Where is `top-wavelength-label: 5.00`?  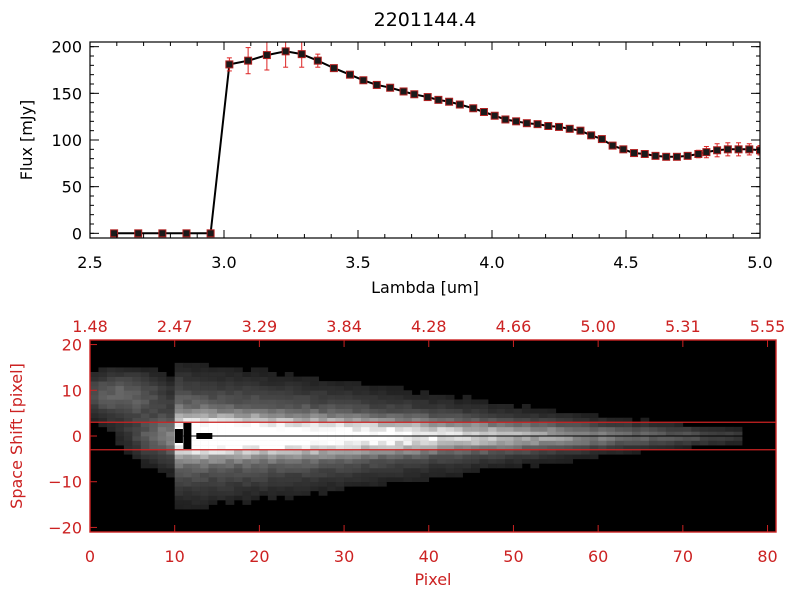
top-wavelength-label: 5.00 is located at coordinates (598, 326).